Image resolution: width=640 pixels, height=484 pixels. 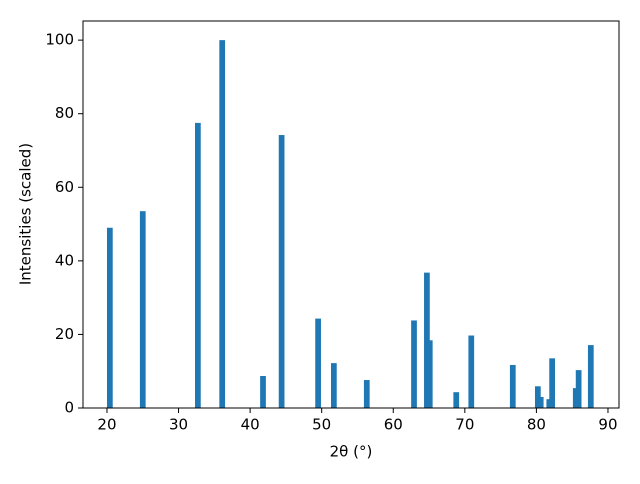 What do you see at coordinates (64, 334) in the screenshot?
I see `y-tick-label: 20` at bounding box center [64, 334].